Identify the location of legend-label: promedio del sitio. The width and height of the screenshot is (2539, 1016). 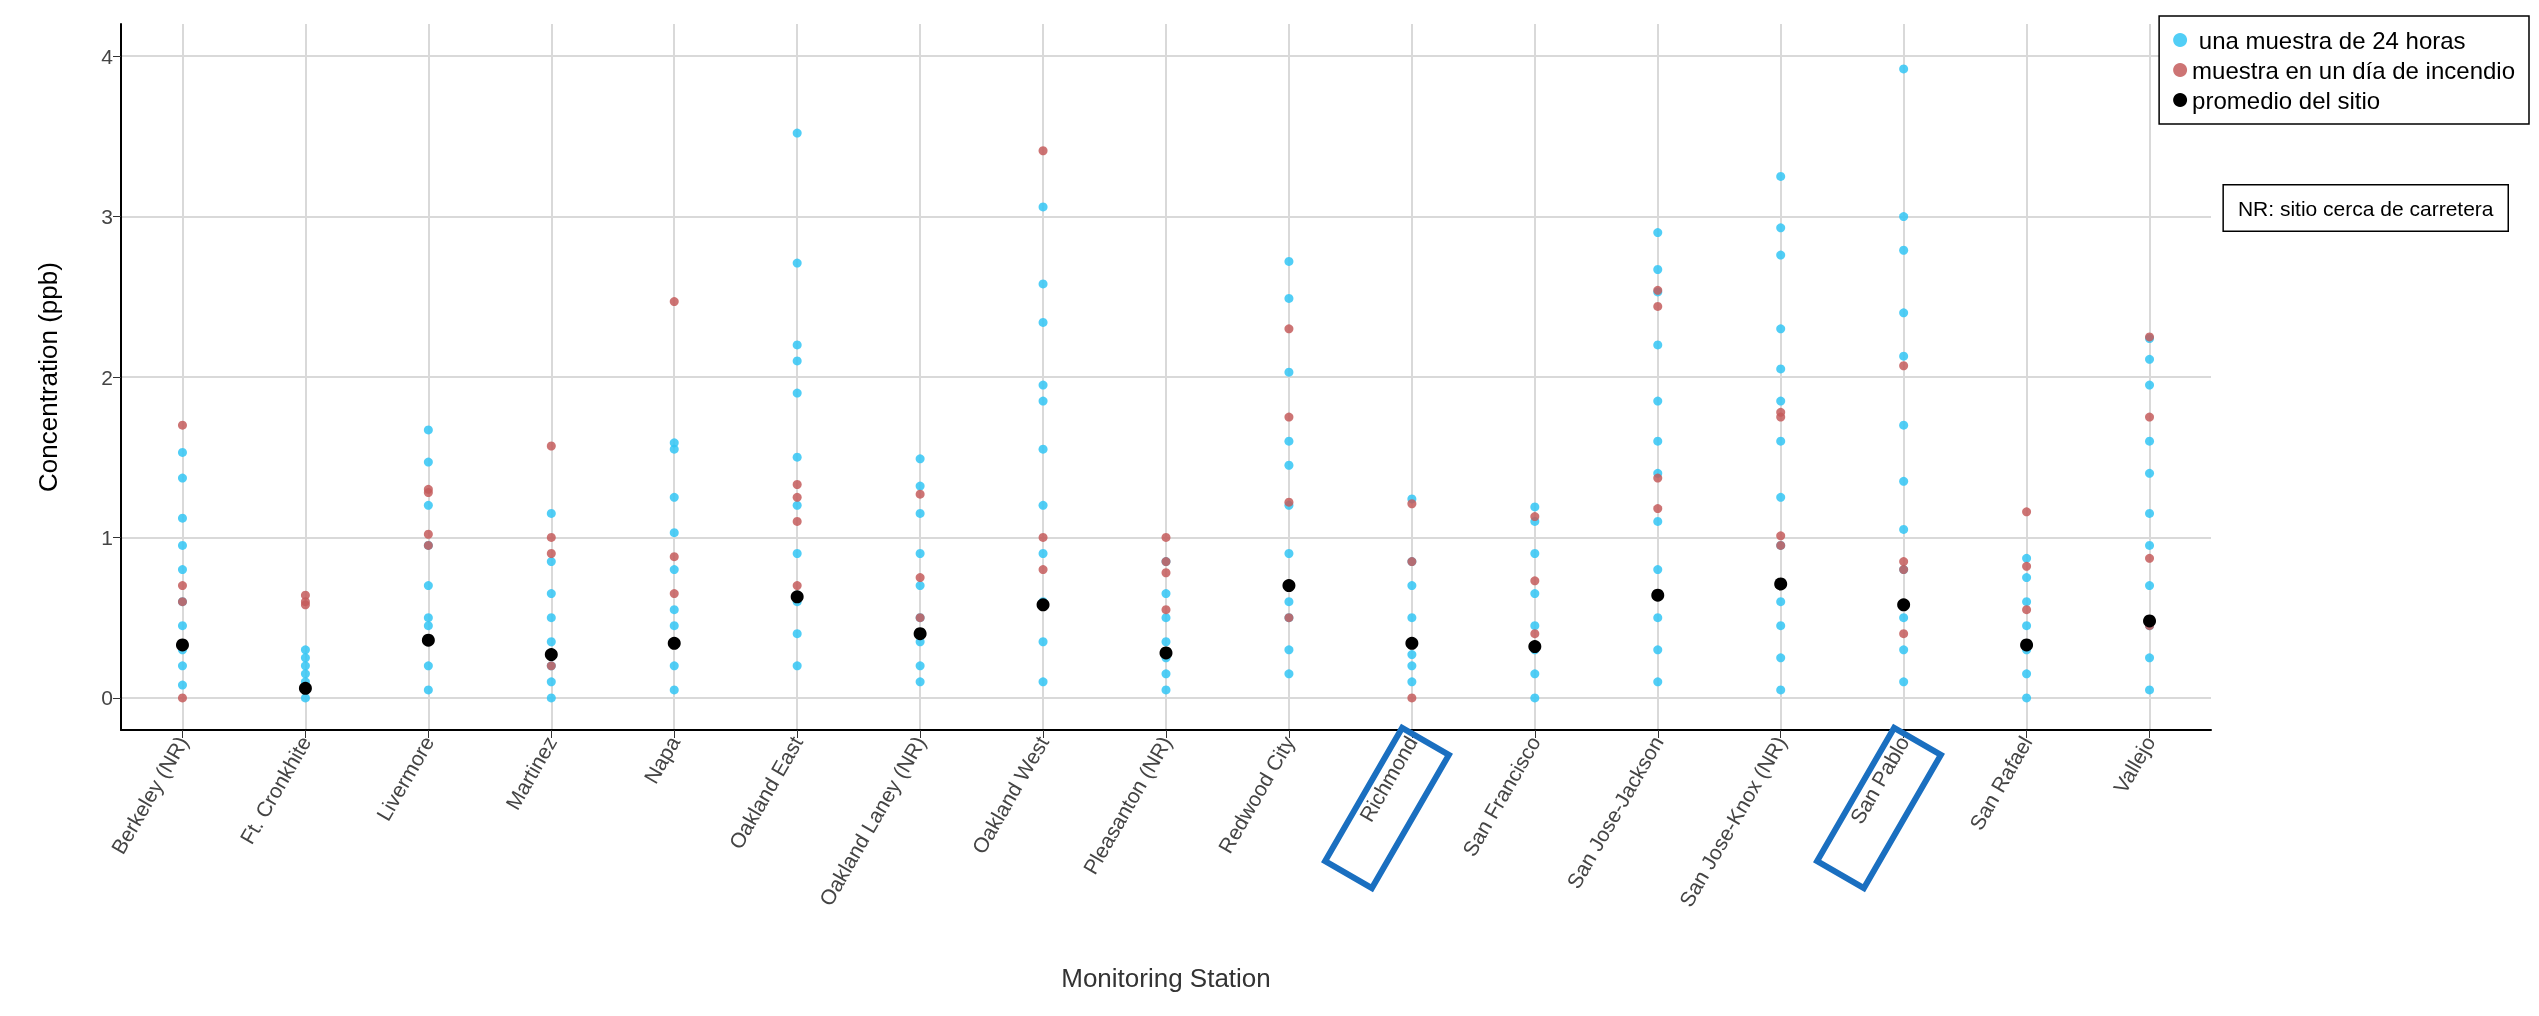
(2286, 100).